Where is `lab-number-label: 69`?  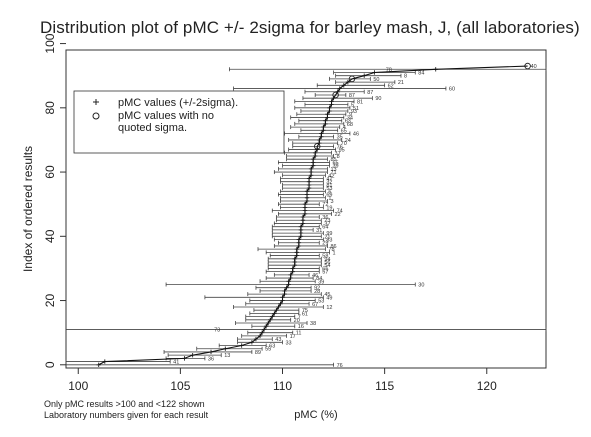
lab-number-label: 69 is located at coordinates (329, 196).